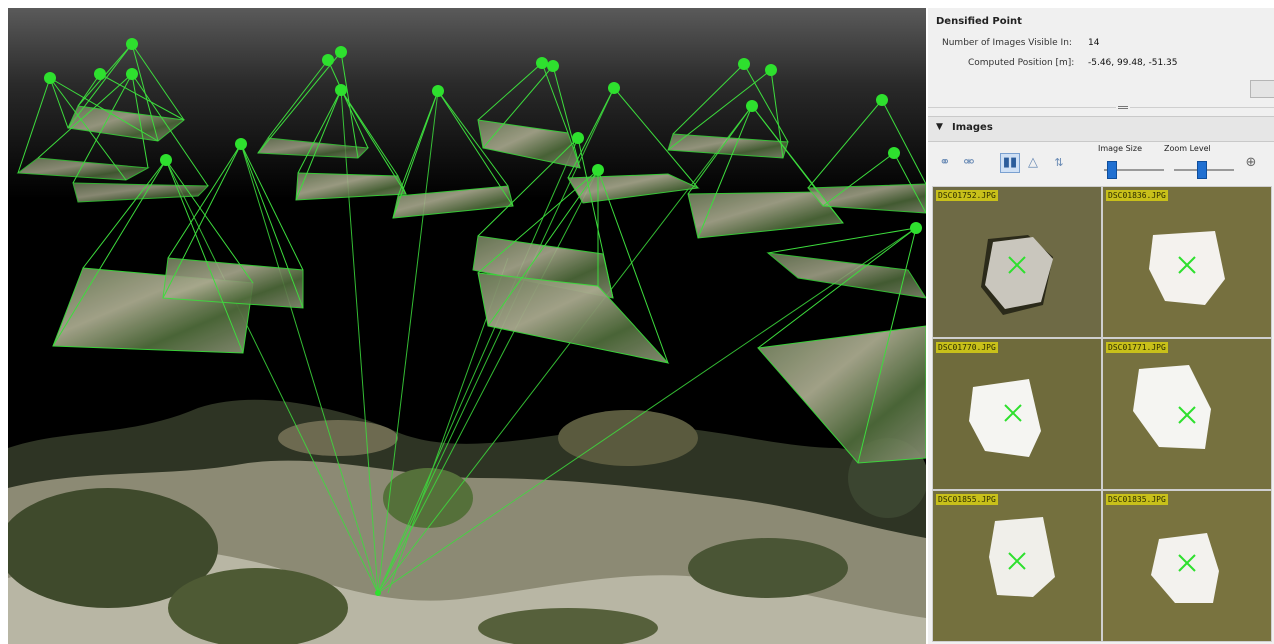 The image size is (1274, 644). What do you see at coordinates (967, 499) in the screenshot?
I see `thumbnail-label: DSC01855.JPG` at bounding box center [967, 499].